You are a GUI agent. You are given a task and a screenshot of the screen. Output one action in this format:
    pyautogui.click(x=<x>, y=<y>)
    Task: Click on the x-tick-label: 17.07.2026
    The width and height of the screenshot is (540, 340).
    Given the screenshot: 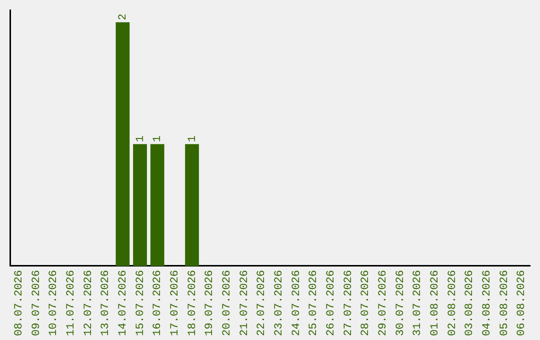 What is the action you would take?
    pyautogui.click(x=176, y=303)
    